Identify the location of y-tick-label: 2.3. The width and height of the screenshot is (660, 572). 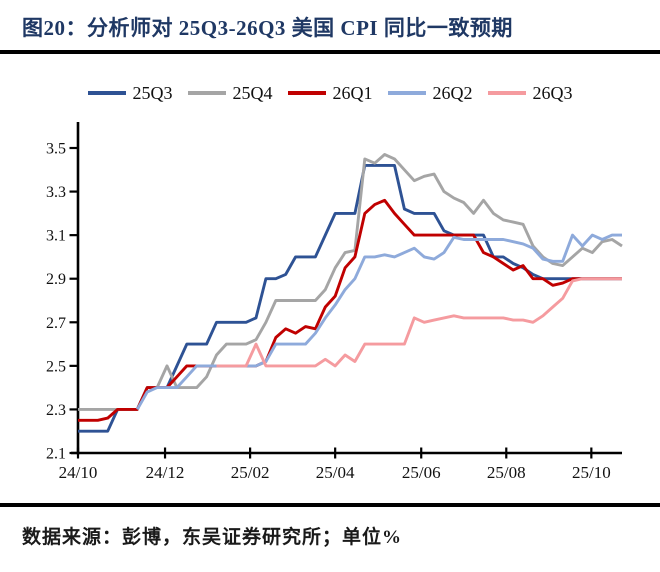
(56, 410).